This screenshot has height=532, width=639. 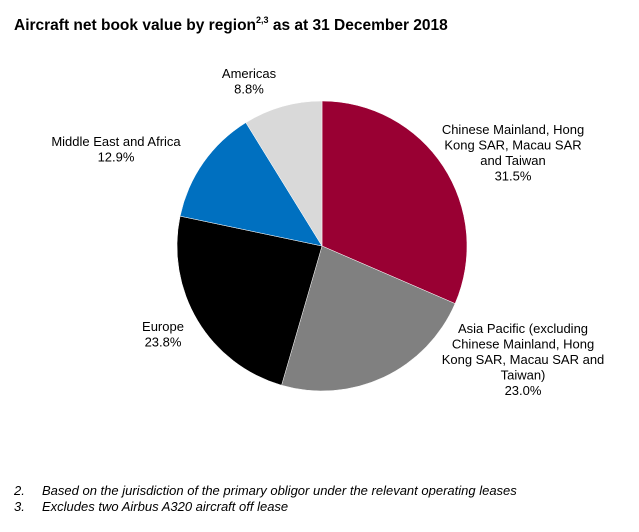 I want to click on slice-value-0: 31.5%, so click(x=513, y=176).